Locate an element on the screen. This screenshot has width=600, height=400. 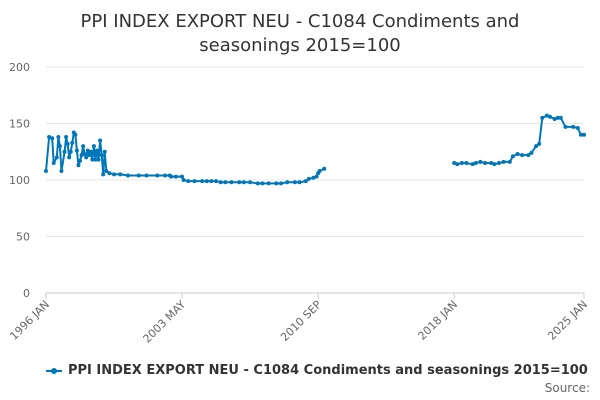
x-tick-label-4: 2025 JAN is located at coordinates (567, 320).